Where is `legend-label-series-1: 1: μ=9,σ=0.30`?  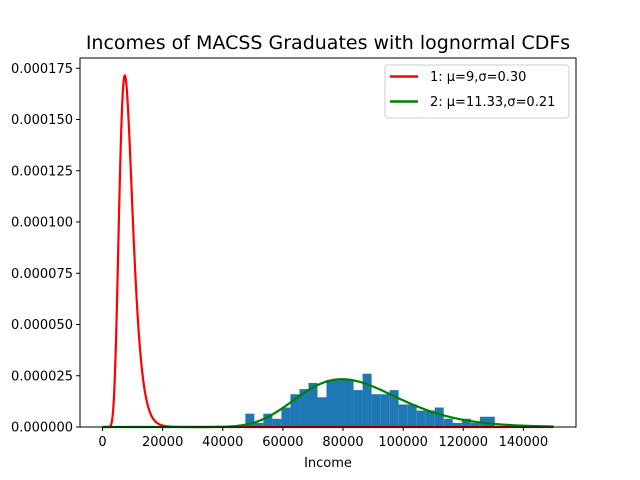
legend-label-series-1: 1: μ=9,σ=0.30 is located at coordinates (478, 77).